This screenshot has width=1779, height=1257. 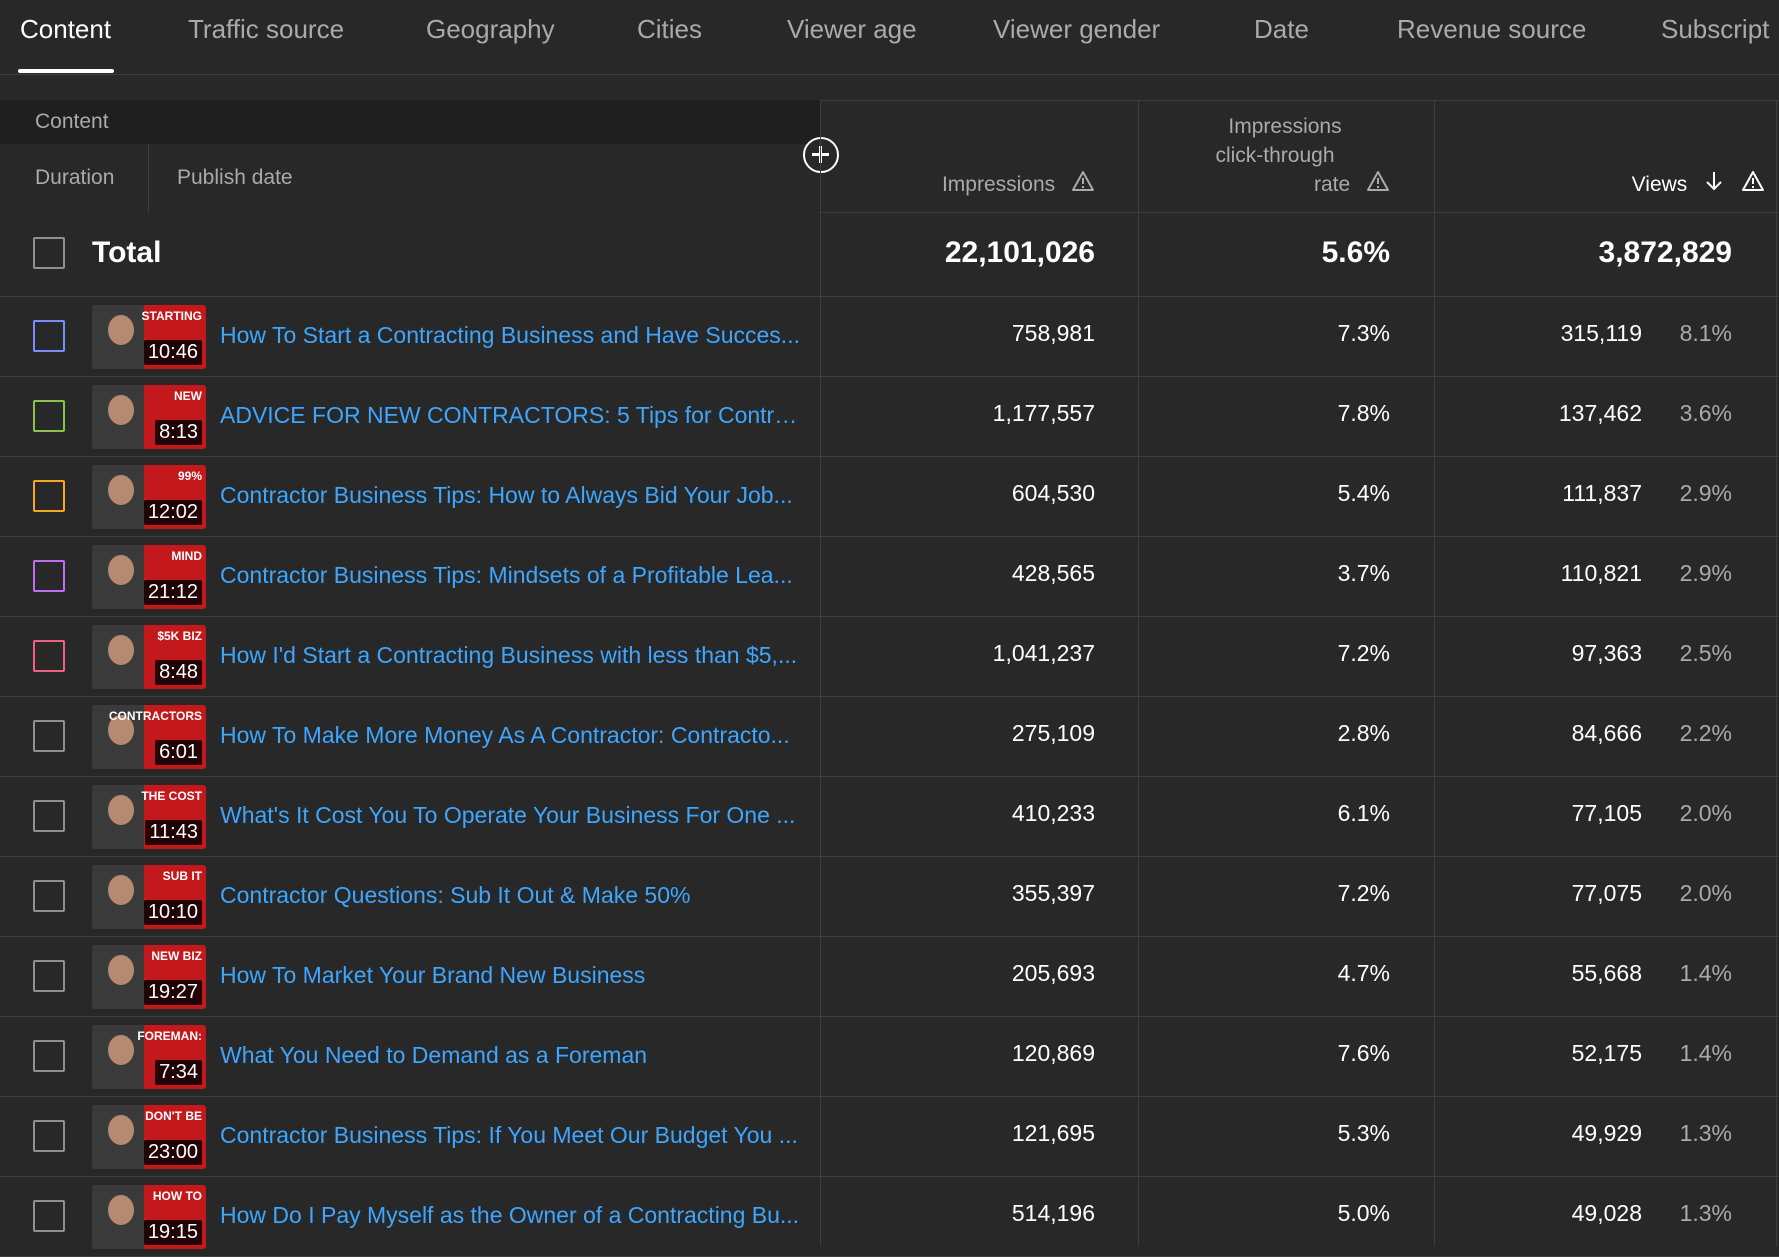 What do you see at coordinates (1053, 973) in the screenshot?
I see `row-impressions: 205,693` at bounding box center [1053, 973].